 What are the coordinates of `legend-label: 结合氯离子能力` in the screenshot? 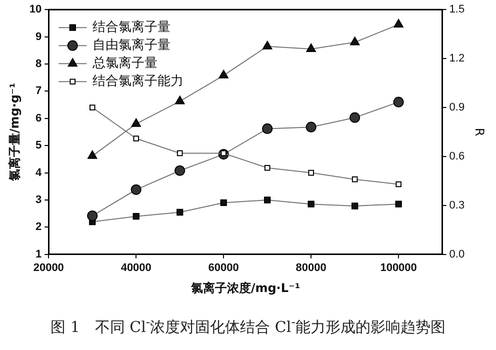 It's located at (138, 80).